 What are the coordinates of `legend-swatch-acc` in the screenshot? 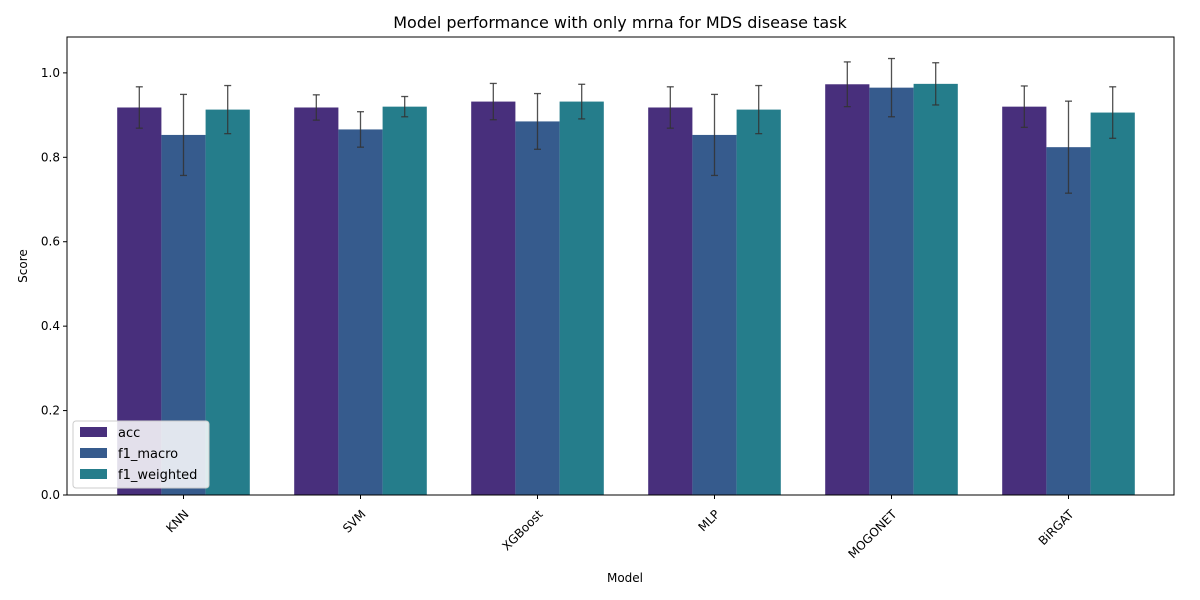 It's located at (93, 432).